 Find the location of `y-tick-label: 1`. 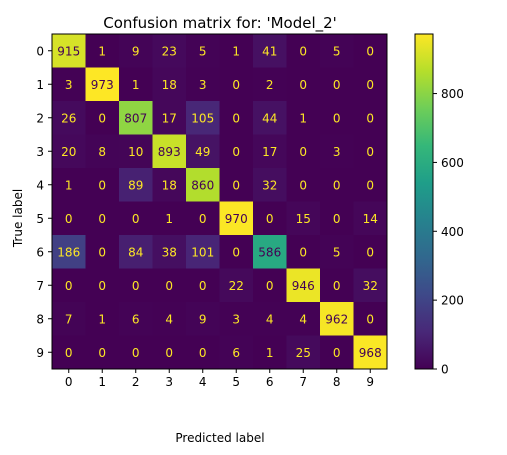

y-tick-label: 1 is located at coordinates (40, 85).